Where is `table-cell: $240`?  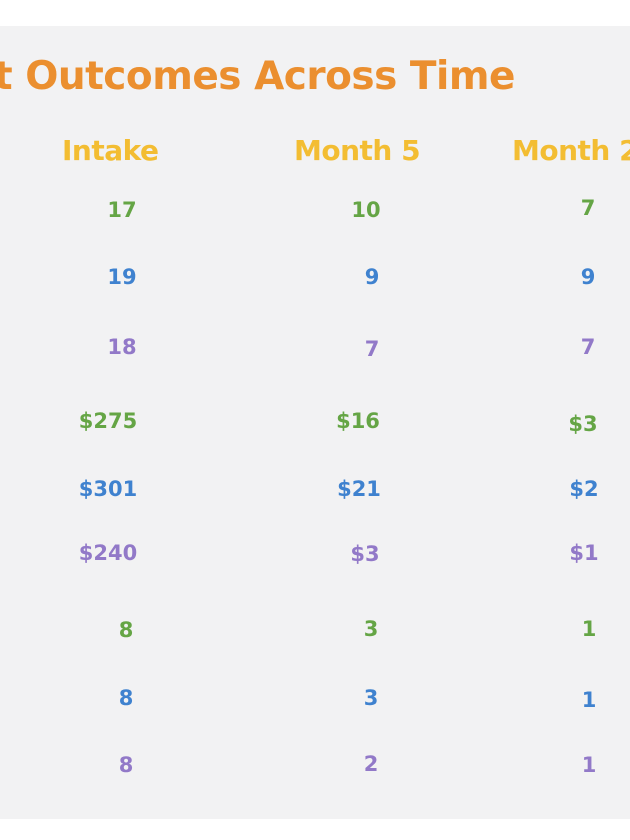 table-cell: $240 is located at coordinates (108, 553).